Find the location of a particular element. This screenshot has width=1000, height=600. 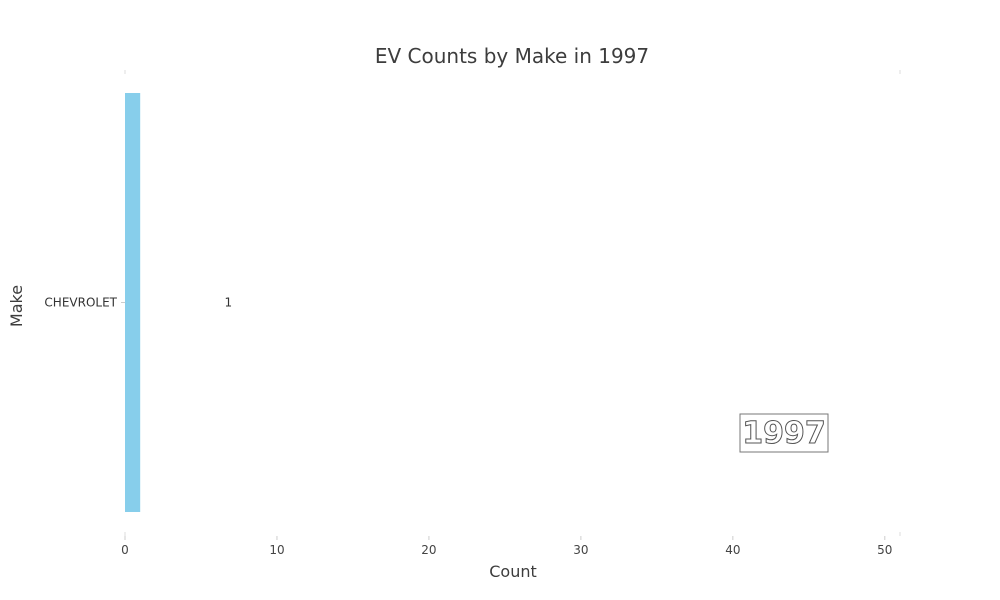

category-labels-group: CHEVROLET is located at coordinates (84, 303).